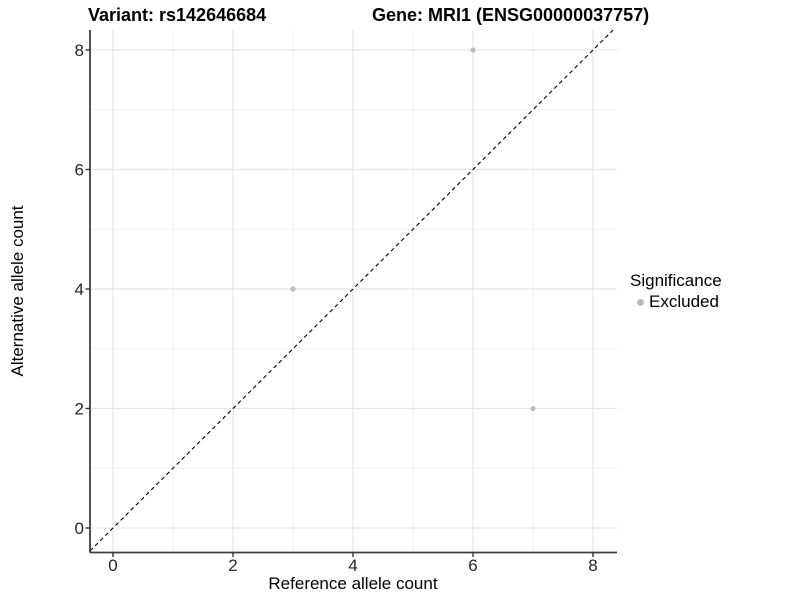  Describe the element at coordinates (352, 565) in the screenshot. I see `x-tick-label: 4` at that location.